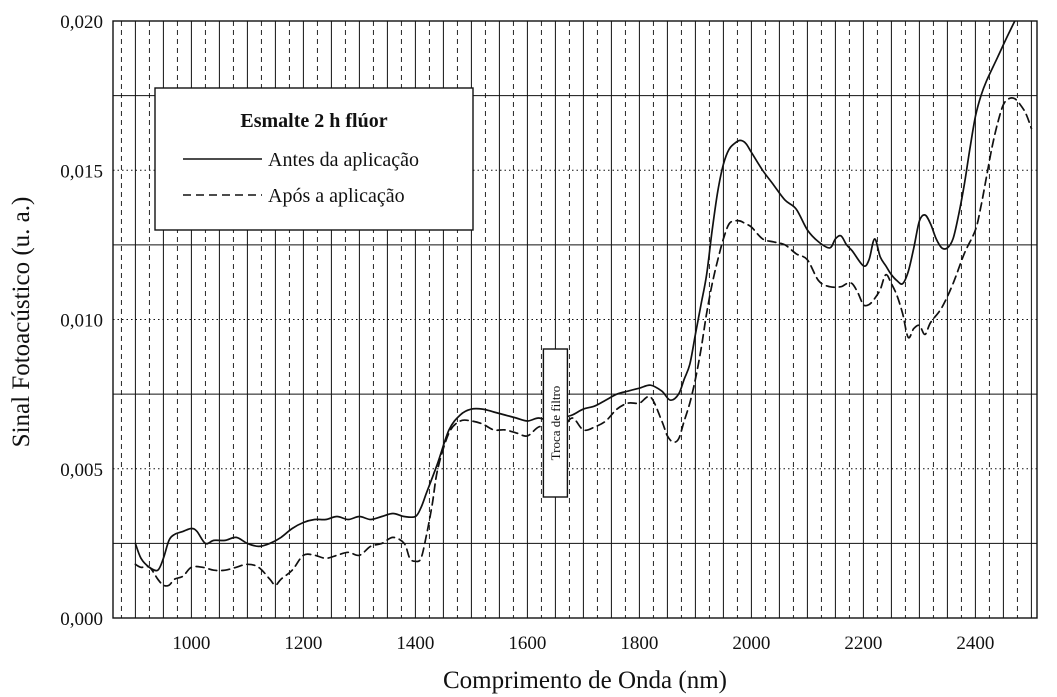  I want to click on x-tick-label: 1800, so click(639, 643).